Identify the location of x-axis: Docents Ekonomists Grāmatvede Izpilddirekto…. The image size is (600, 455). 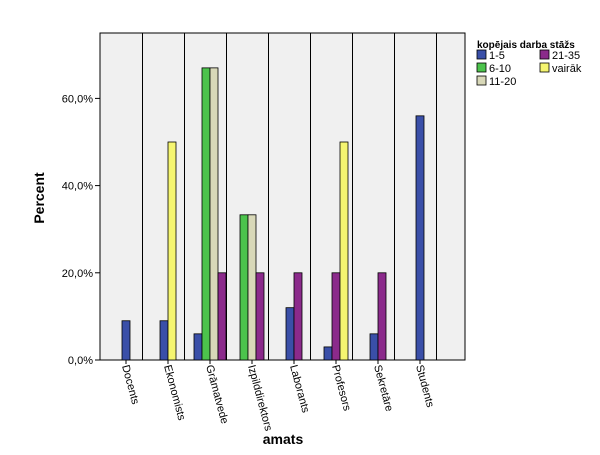
(277, 396).